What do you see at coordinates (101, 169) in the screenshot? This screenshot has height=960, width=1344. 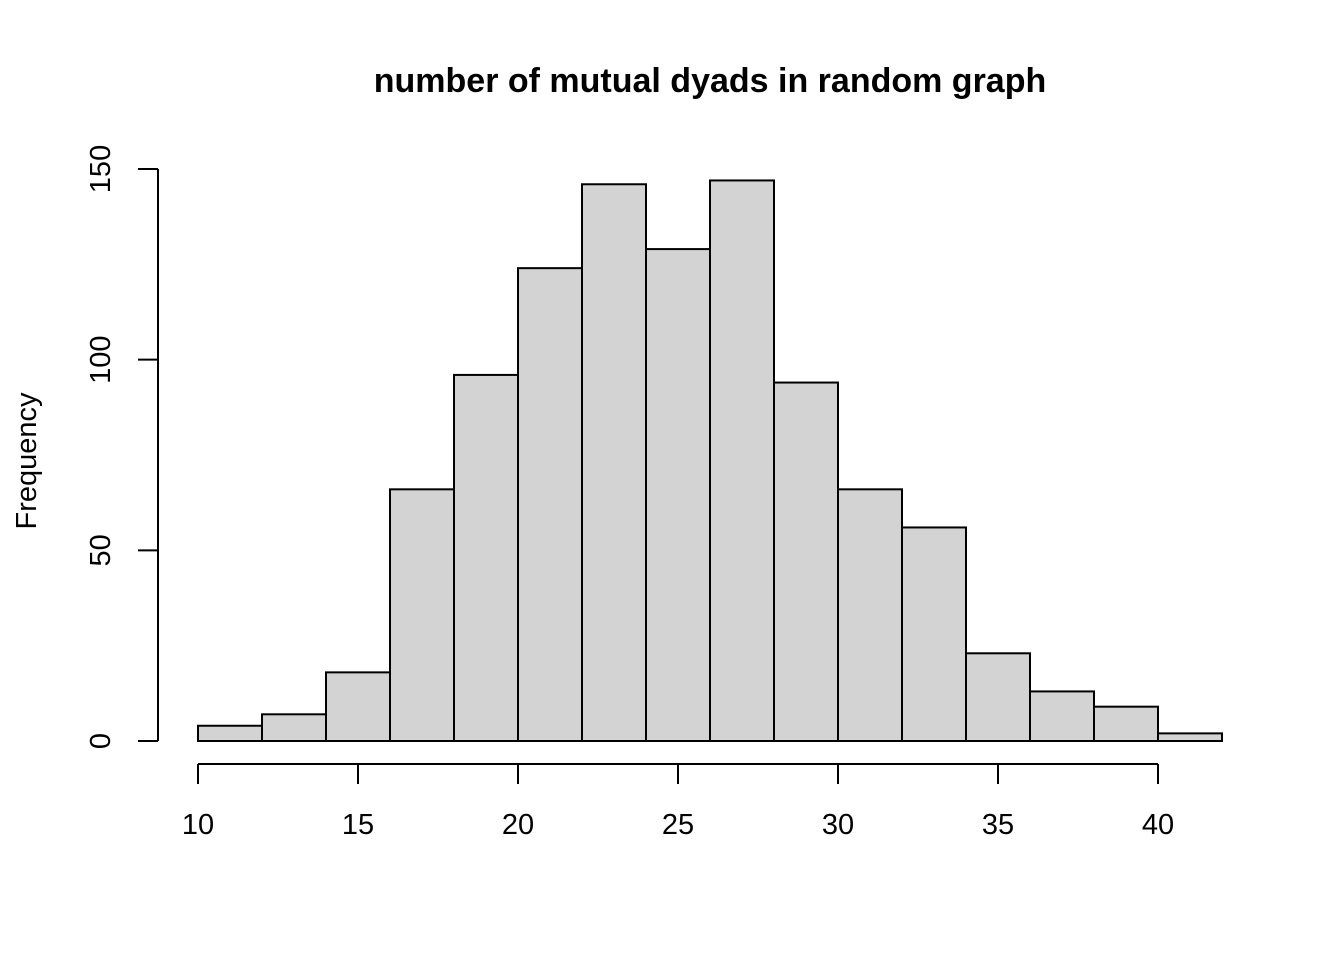 I see `y-tick-label: 150` at bounding box center [101, 169].